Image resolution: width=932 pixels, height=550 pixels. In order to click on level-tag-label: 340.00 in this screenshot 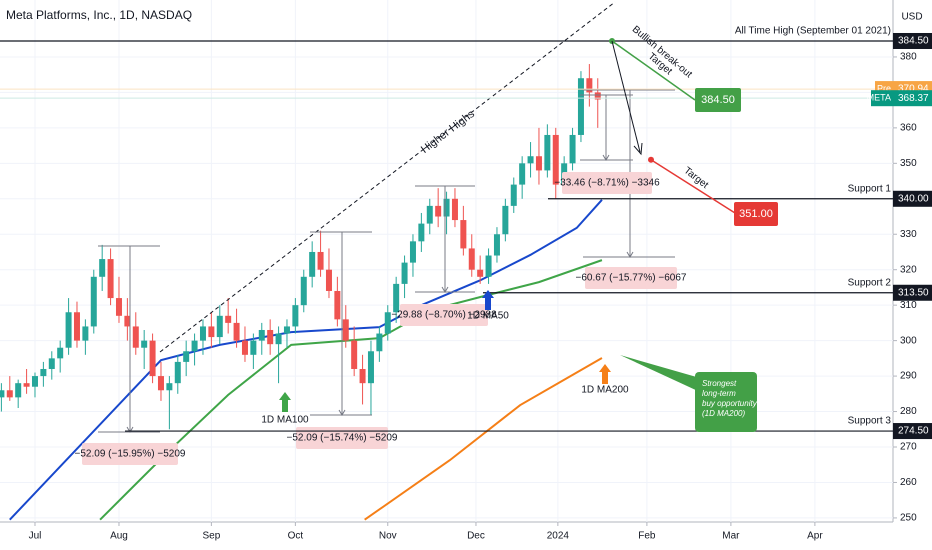, I will do `click(913, 198)`.